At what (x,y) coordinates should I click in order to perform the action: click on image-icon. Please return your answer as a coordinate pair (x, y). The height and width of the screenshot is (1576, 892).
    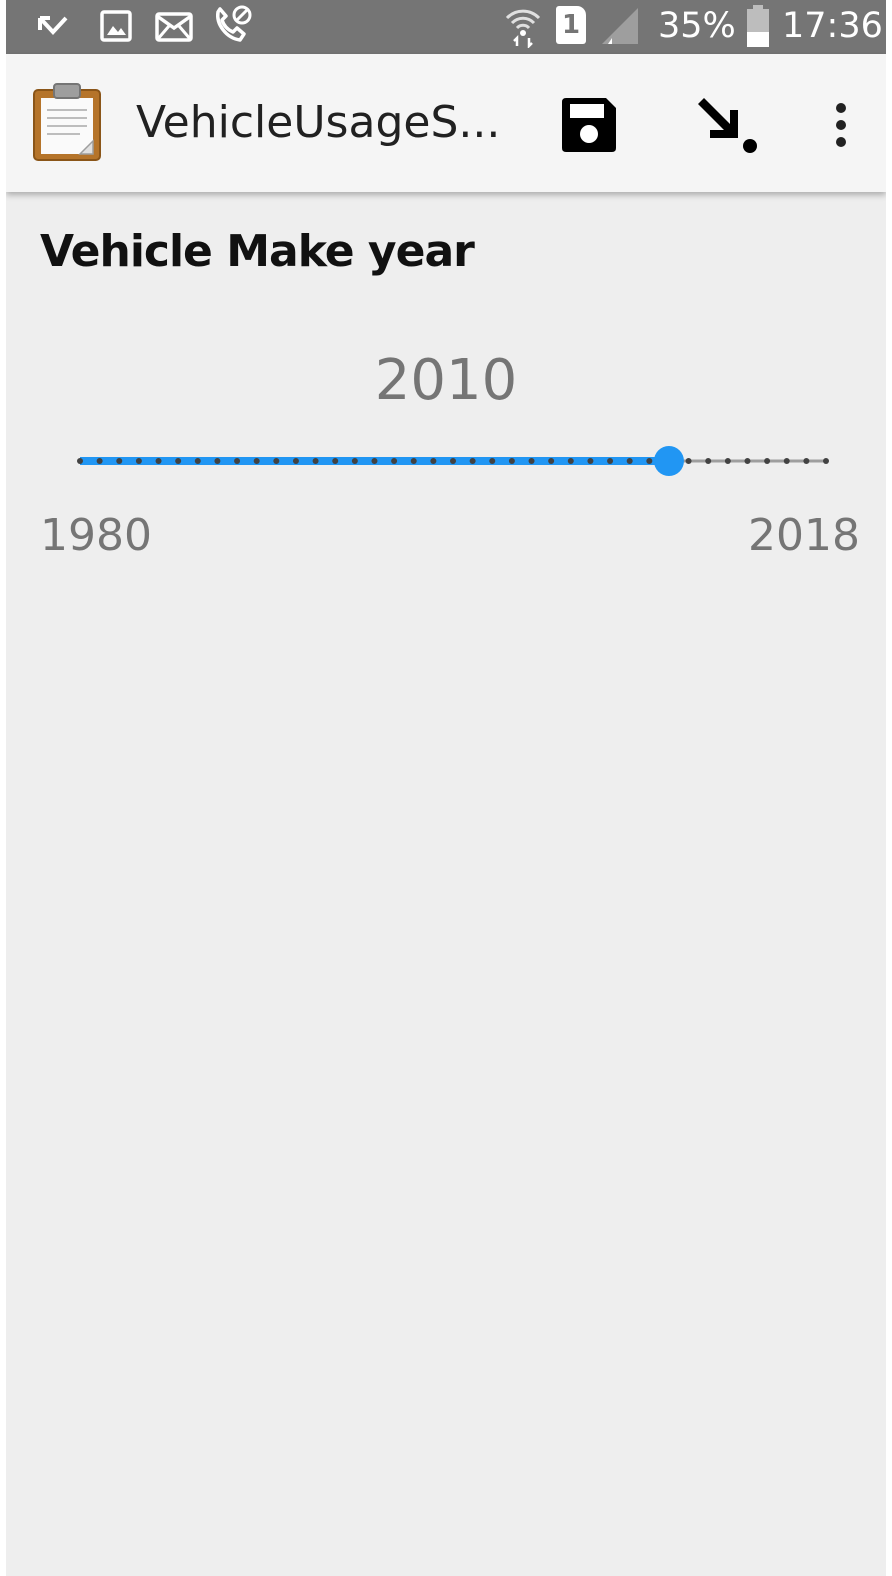
    Looking at the image, I should click on (116, 26).